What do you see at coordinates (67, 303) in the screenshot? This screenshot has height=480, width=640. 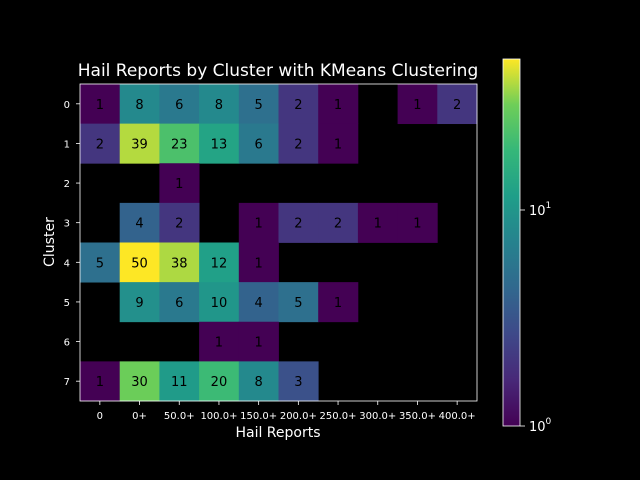 I see `y-tick-label: 5` at bounding box center [67, 303].